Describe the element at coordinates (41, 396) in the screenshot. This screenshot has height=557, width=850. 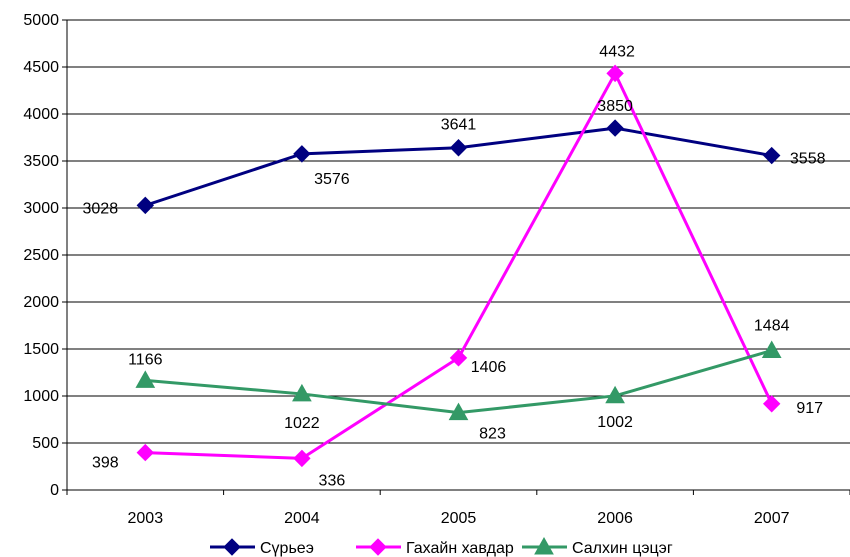
I see `y-tick-label: 1000` at that location.